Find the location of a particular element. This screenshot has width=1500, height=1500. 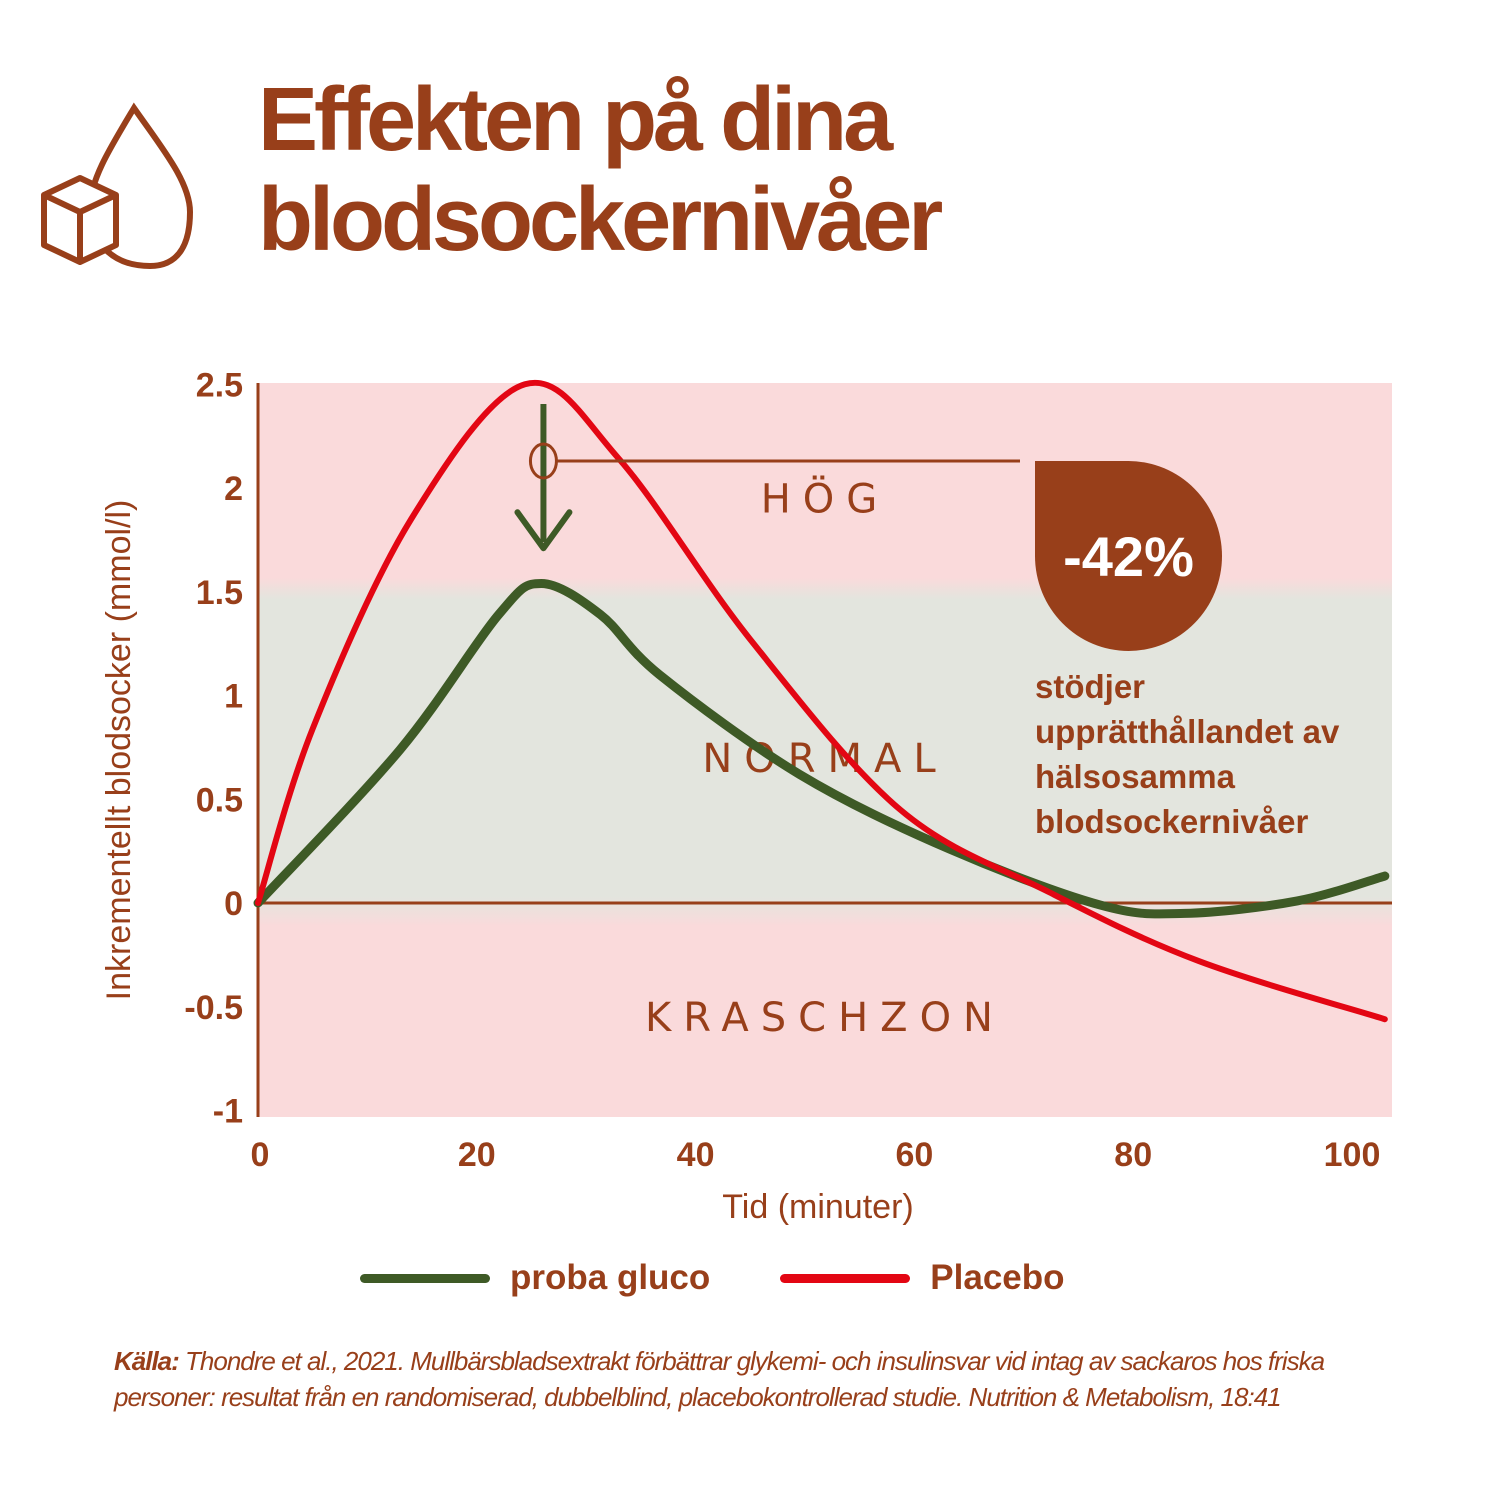

y-tick-label: -0.5 is located at coordinates (213, 1008).